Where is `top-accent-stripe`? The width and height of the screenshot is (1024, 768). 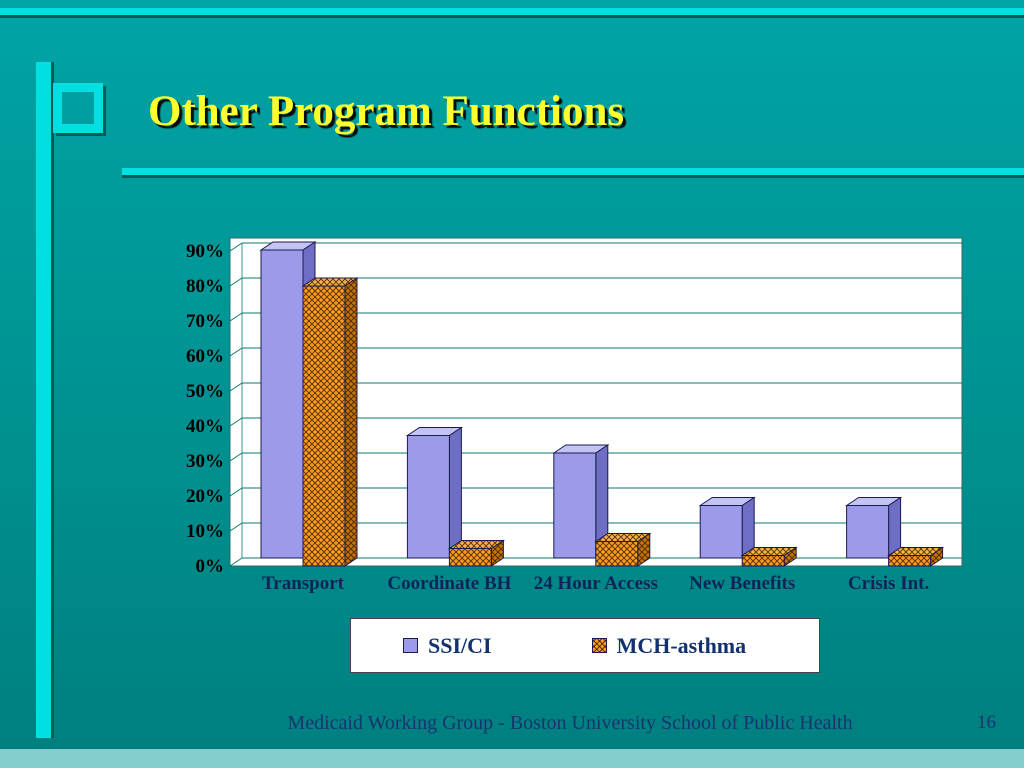
top-accent-stripe is located at coordinates (512, 11).